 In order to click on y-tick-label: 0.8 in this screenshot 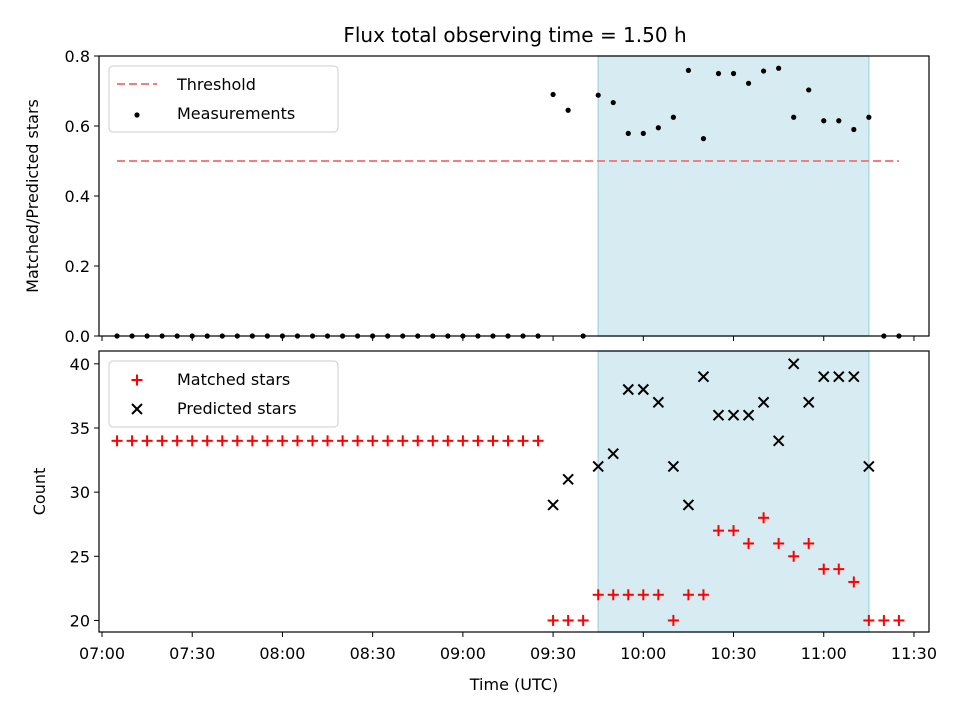, I will do `click(77, 56)`.